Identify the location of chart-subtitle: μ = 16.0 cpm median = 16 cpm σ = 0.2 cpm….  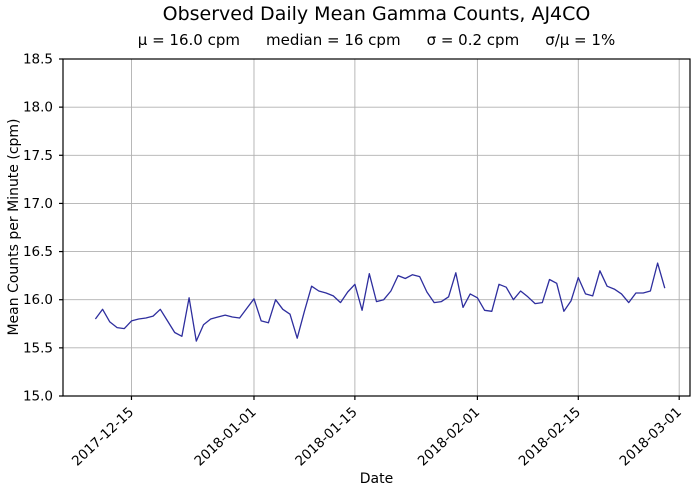
(376, 40).